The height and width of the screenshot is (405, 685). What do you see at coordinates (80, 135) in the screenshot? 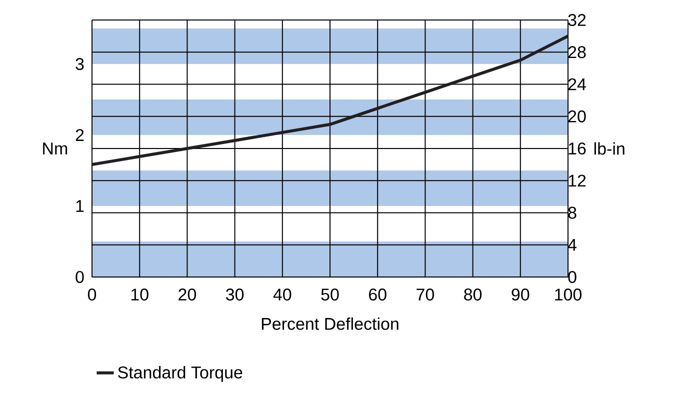
I see `y-tick-label: 2` at bounding box center [80, 135].